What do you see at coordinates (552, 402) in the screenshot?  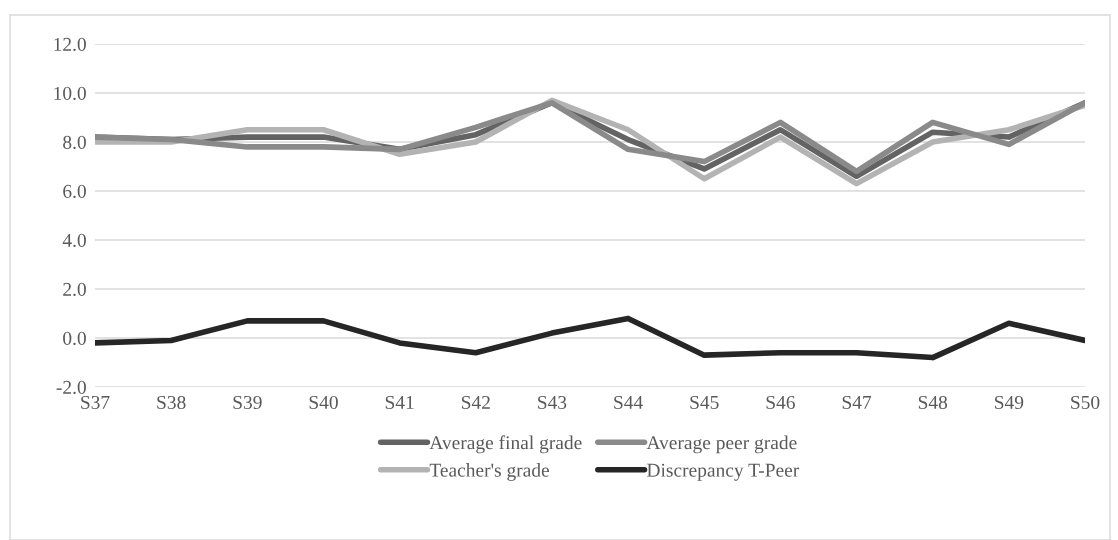 I see `x-tick-label: S43` at bounding box center [552, 402].